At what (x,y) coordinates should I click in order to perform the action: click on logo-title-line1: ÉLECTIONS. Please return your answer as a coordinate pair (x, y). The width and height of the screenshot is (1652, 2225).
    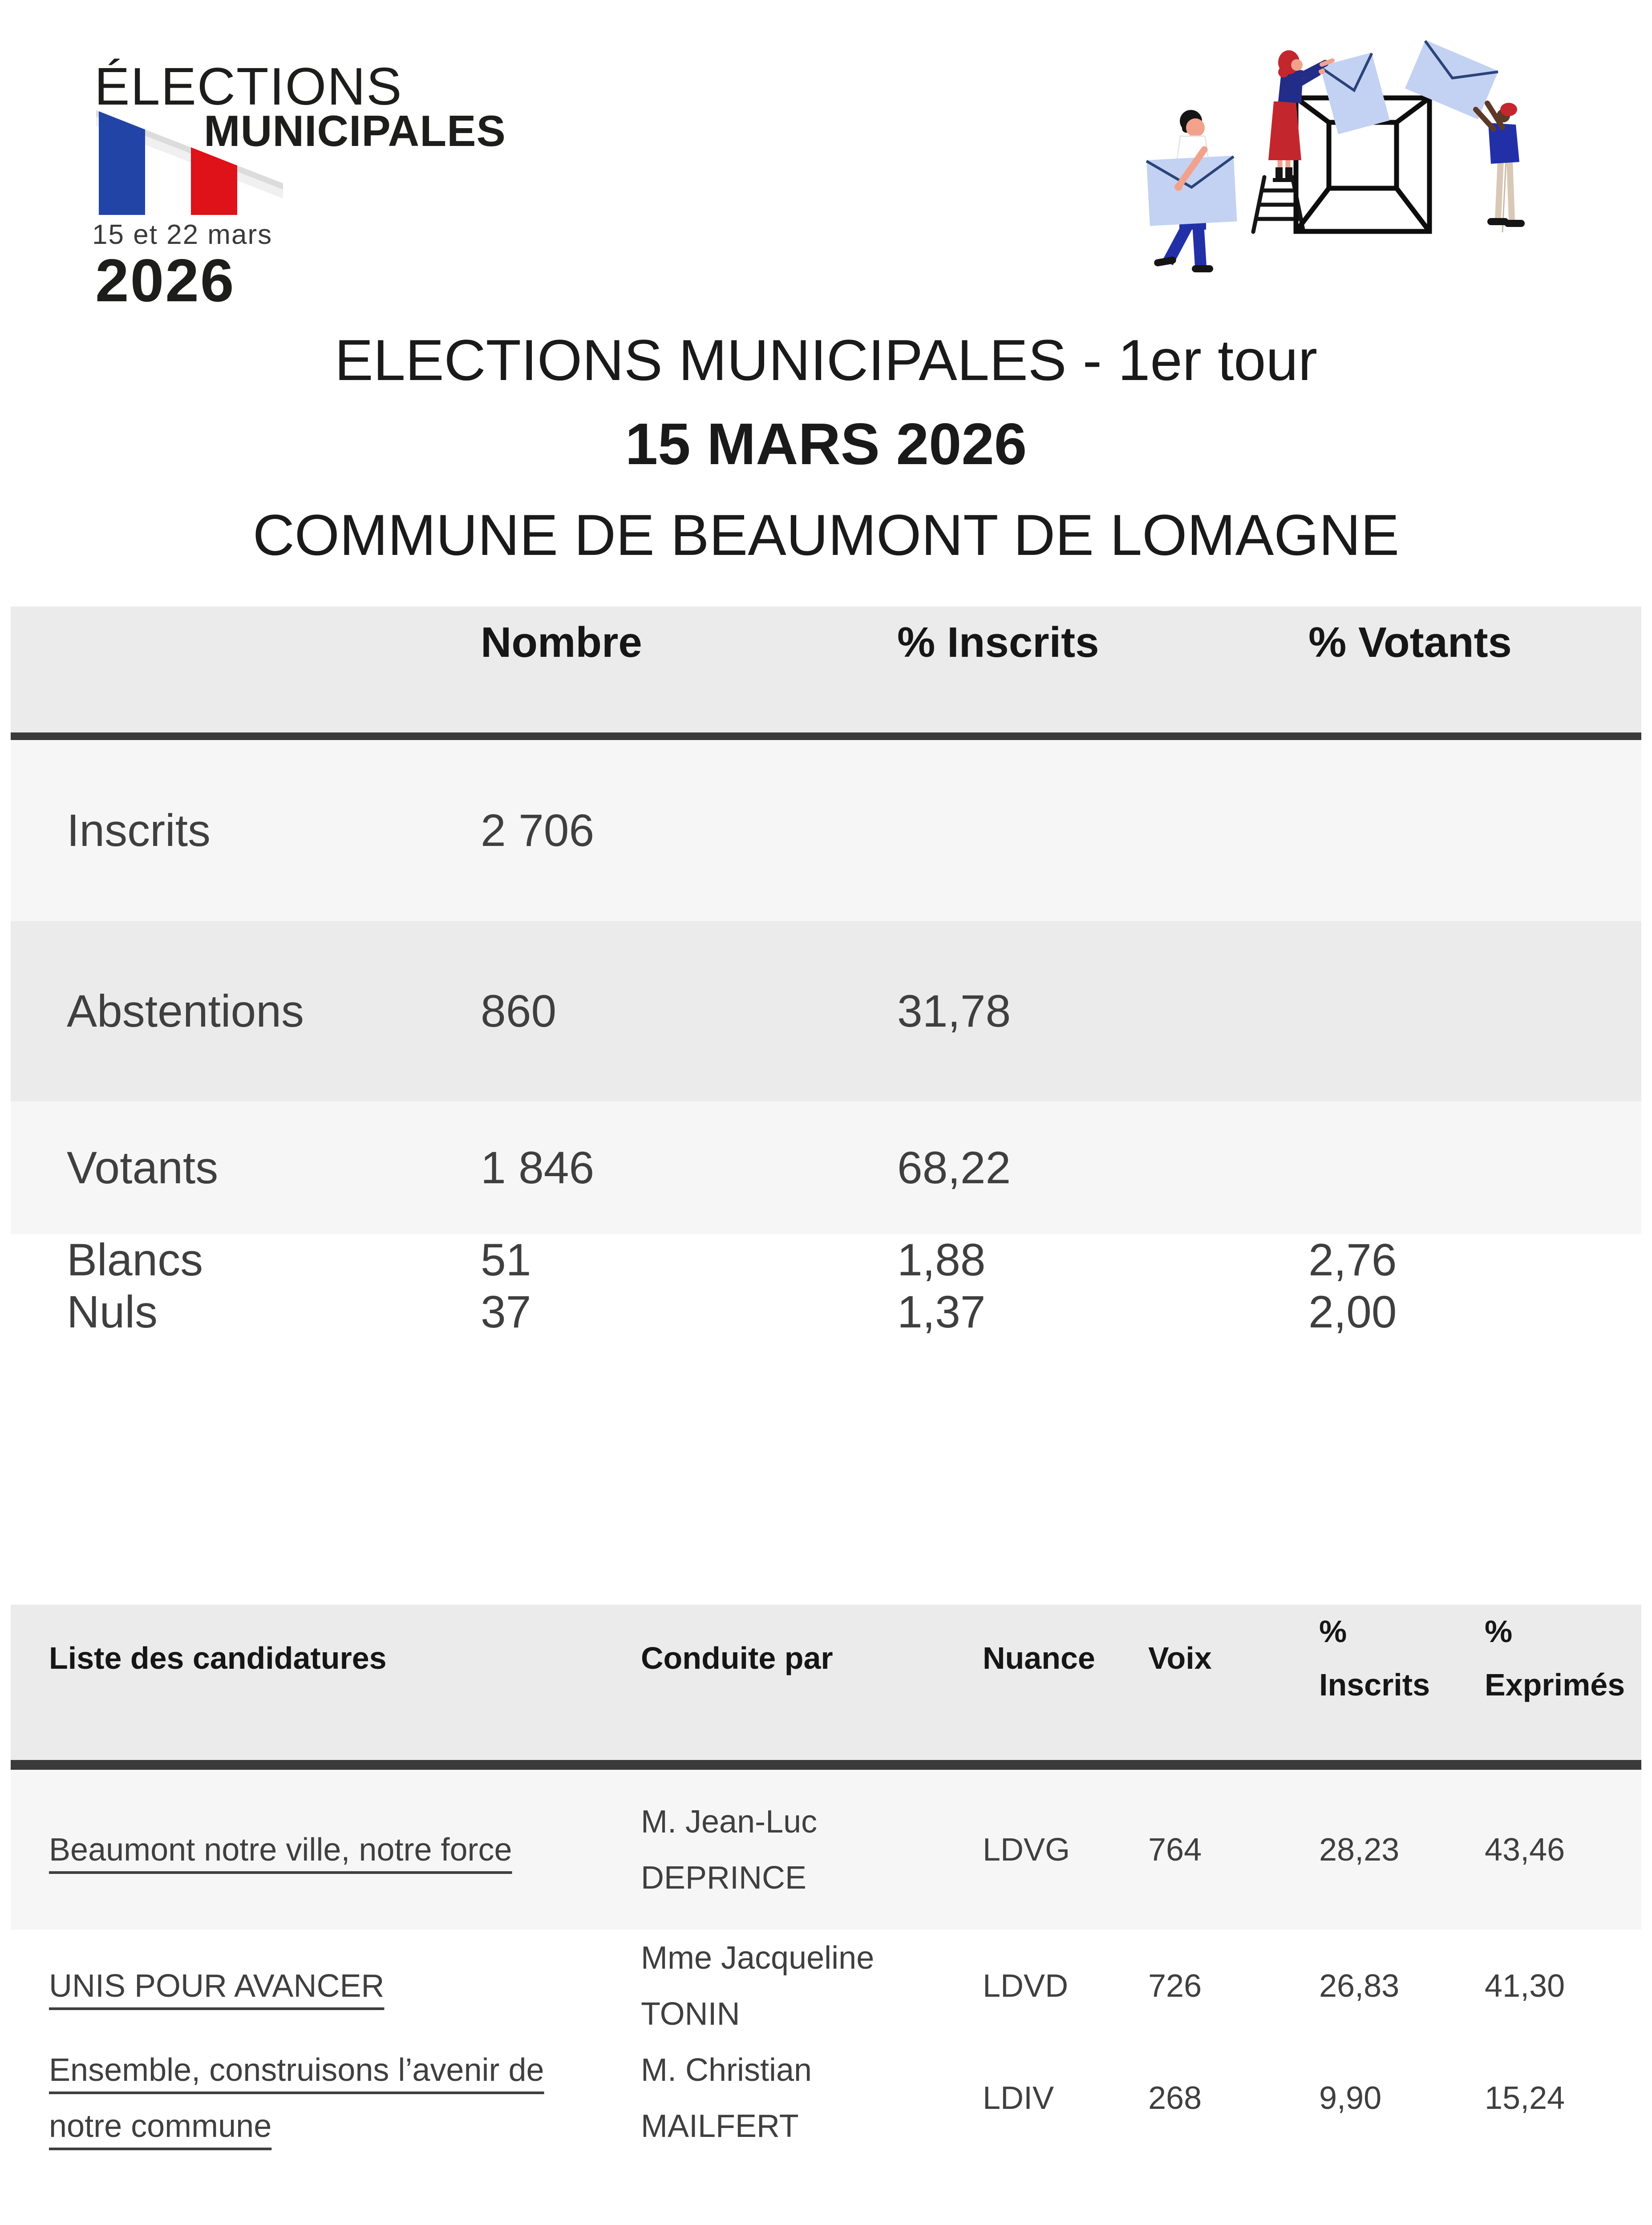
    Looking at the image, I should click on (248, 86).